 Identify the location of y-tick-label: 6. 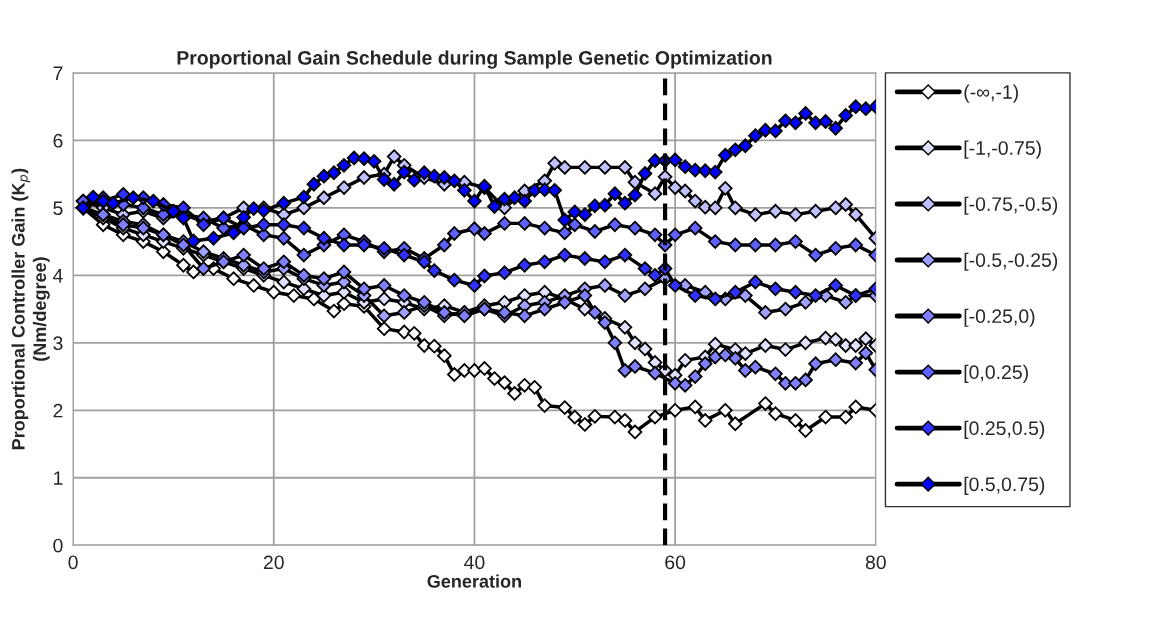
(58, 140).